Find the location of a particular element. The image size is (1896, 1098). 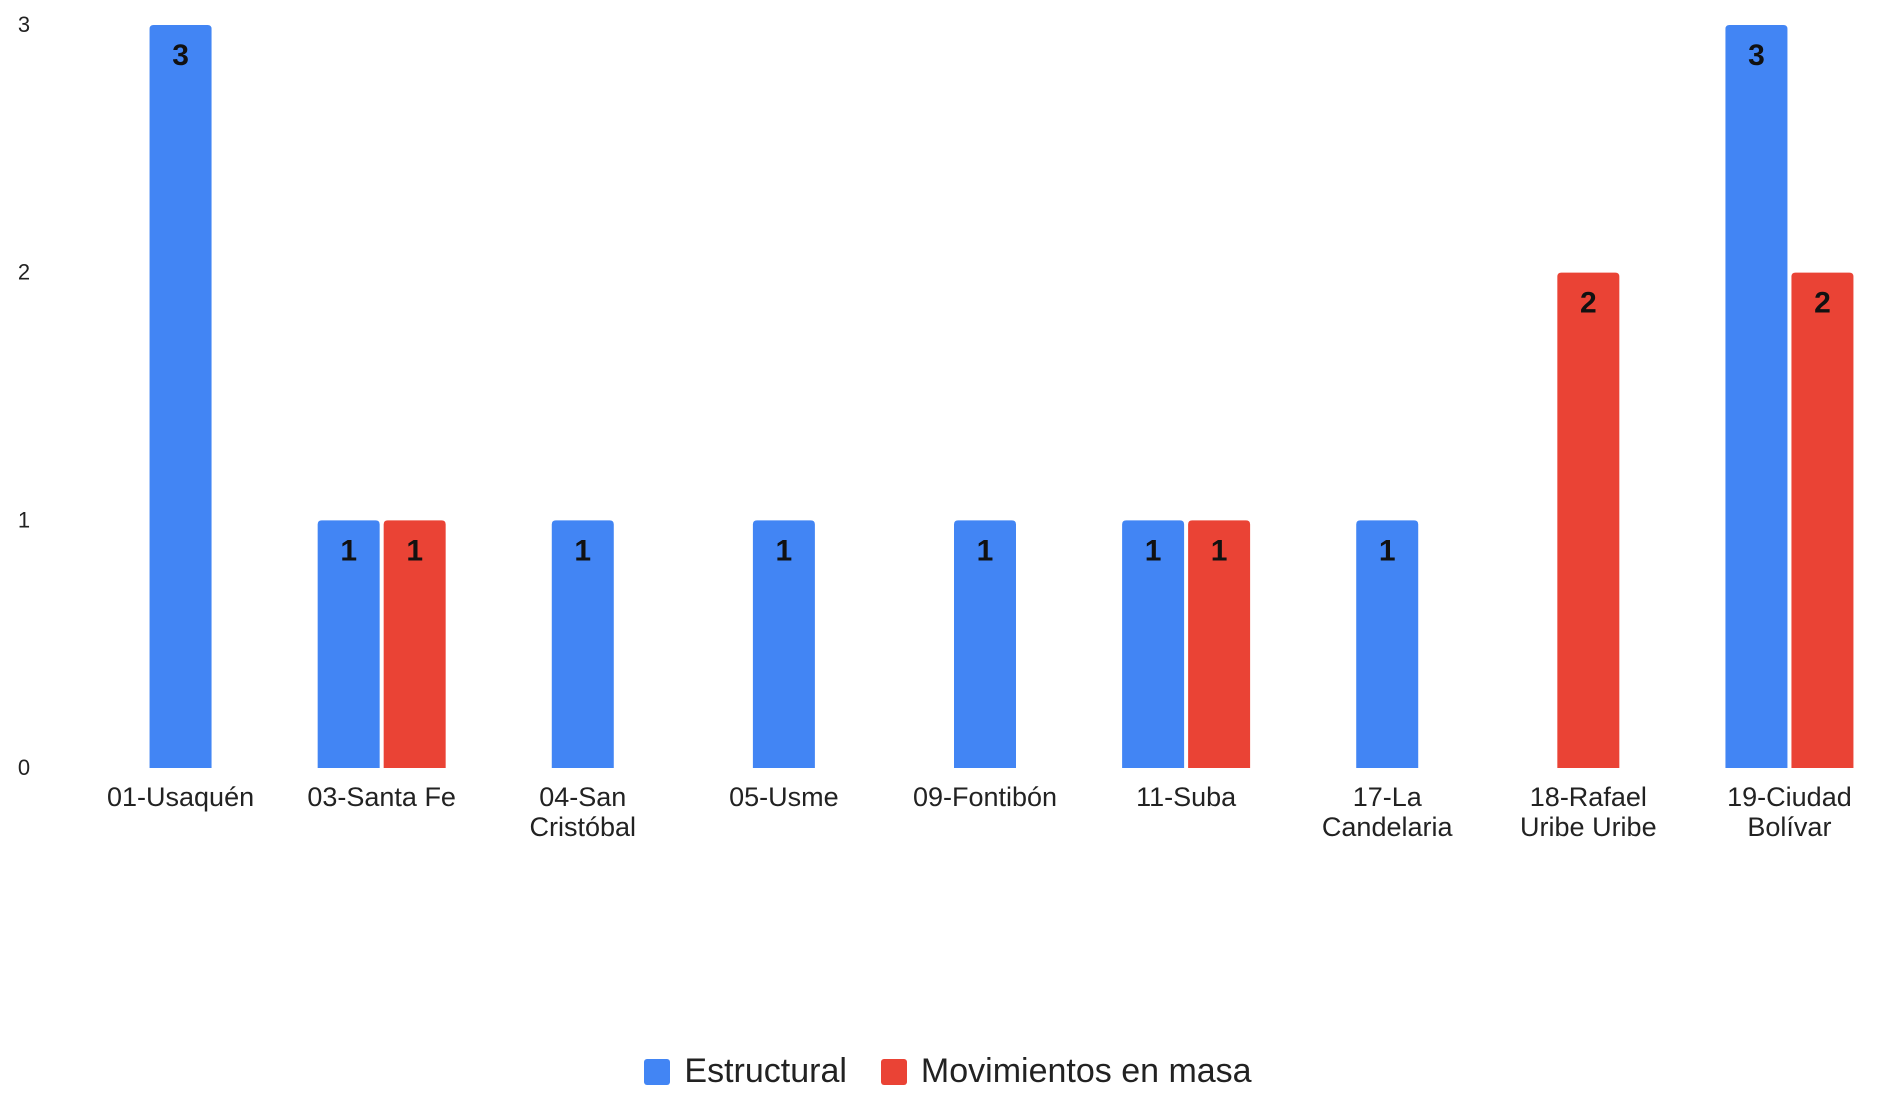

x-tick-label: 17-La Candelaria is located at coordinates (1388, 812).